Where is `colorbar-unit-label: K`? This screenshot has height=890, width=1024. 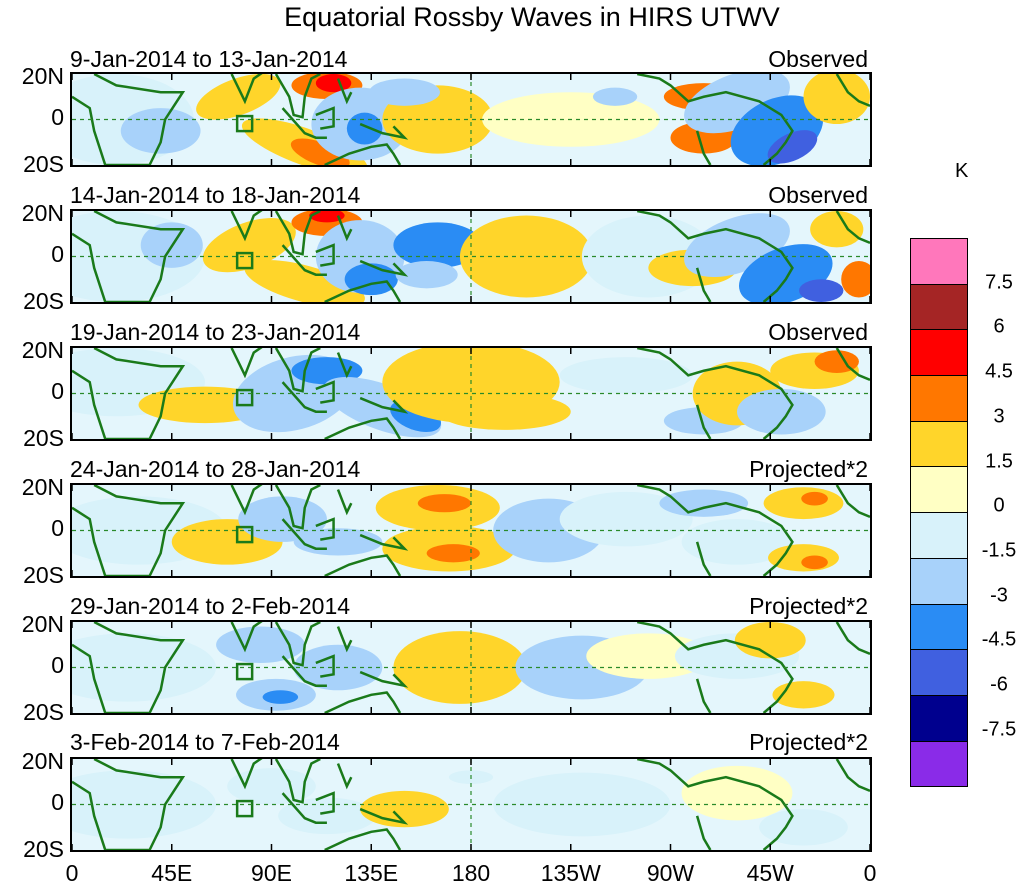 colorbar-unit-label: K is located at coordinates (962, 171).